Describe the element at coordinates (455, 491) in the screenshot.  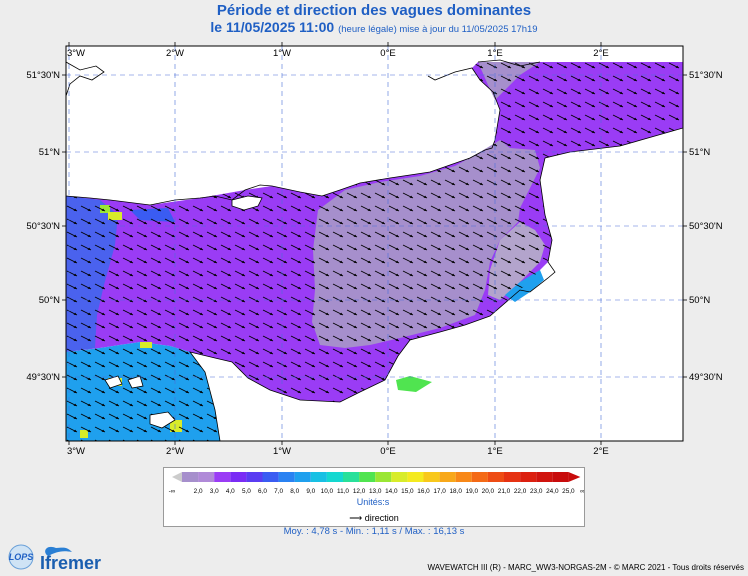
I see `color-scale-tick-label: 18,0` at that location.